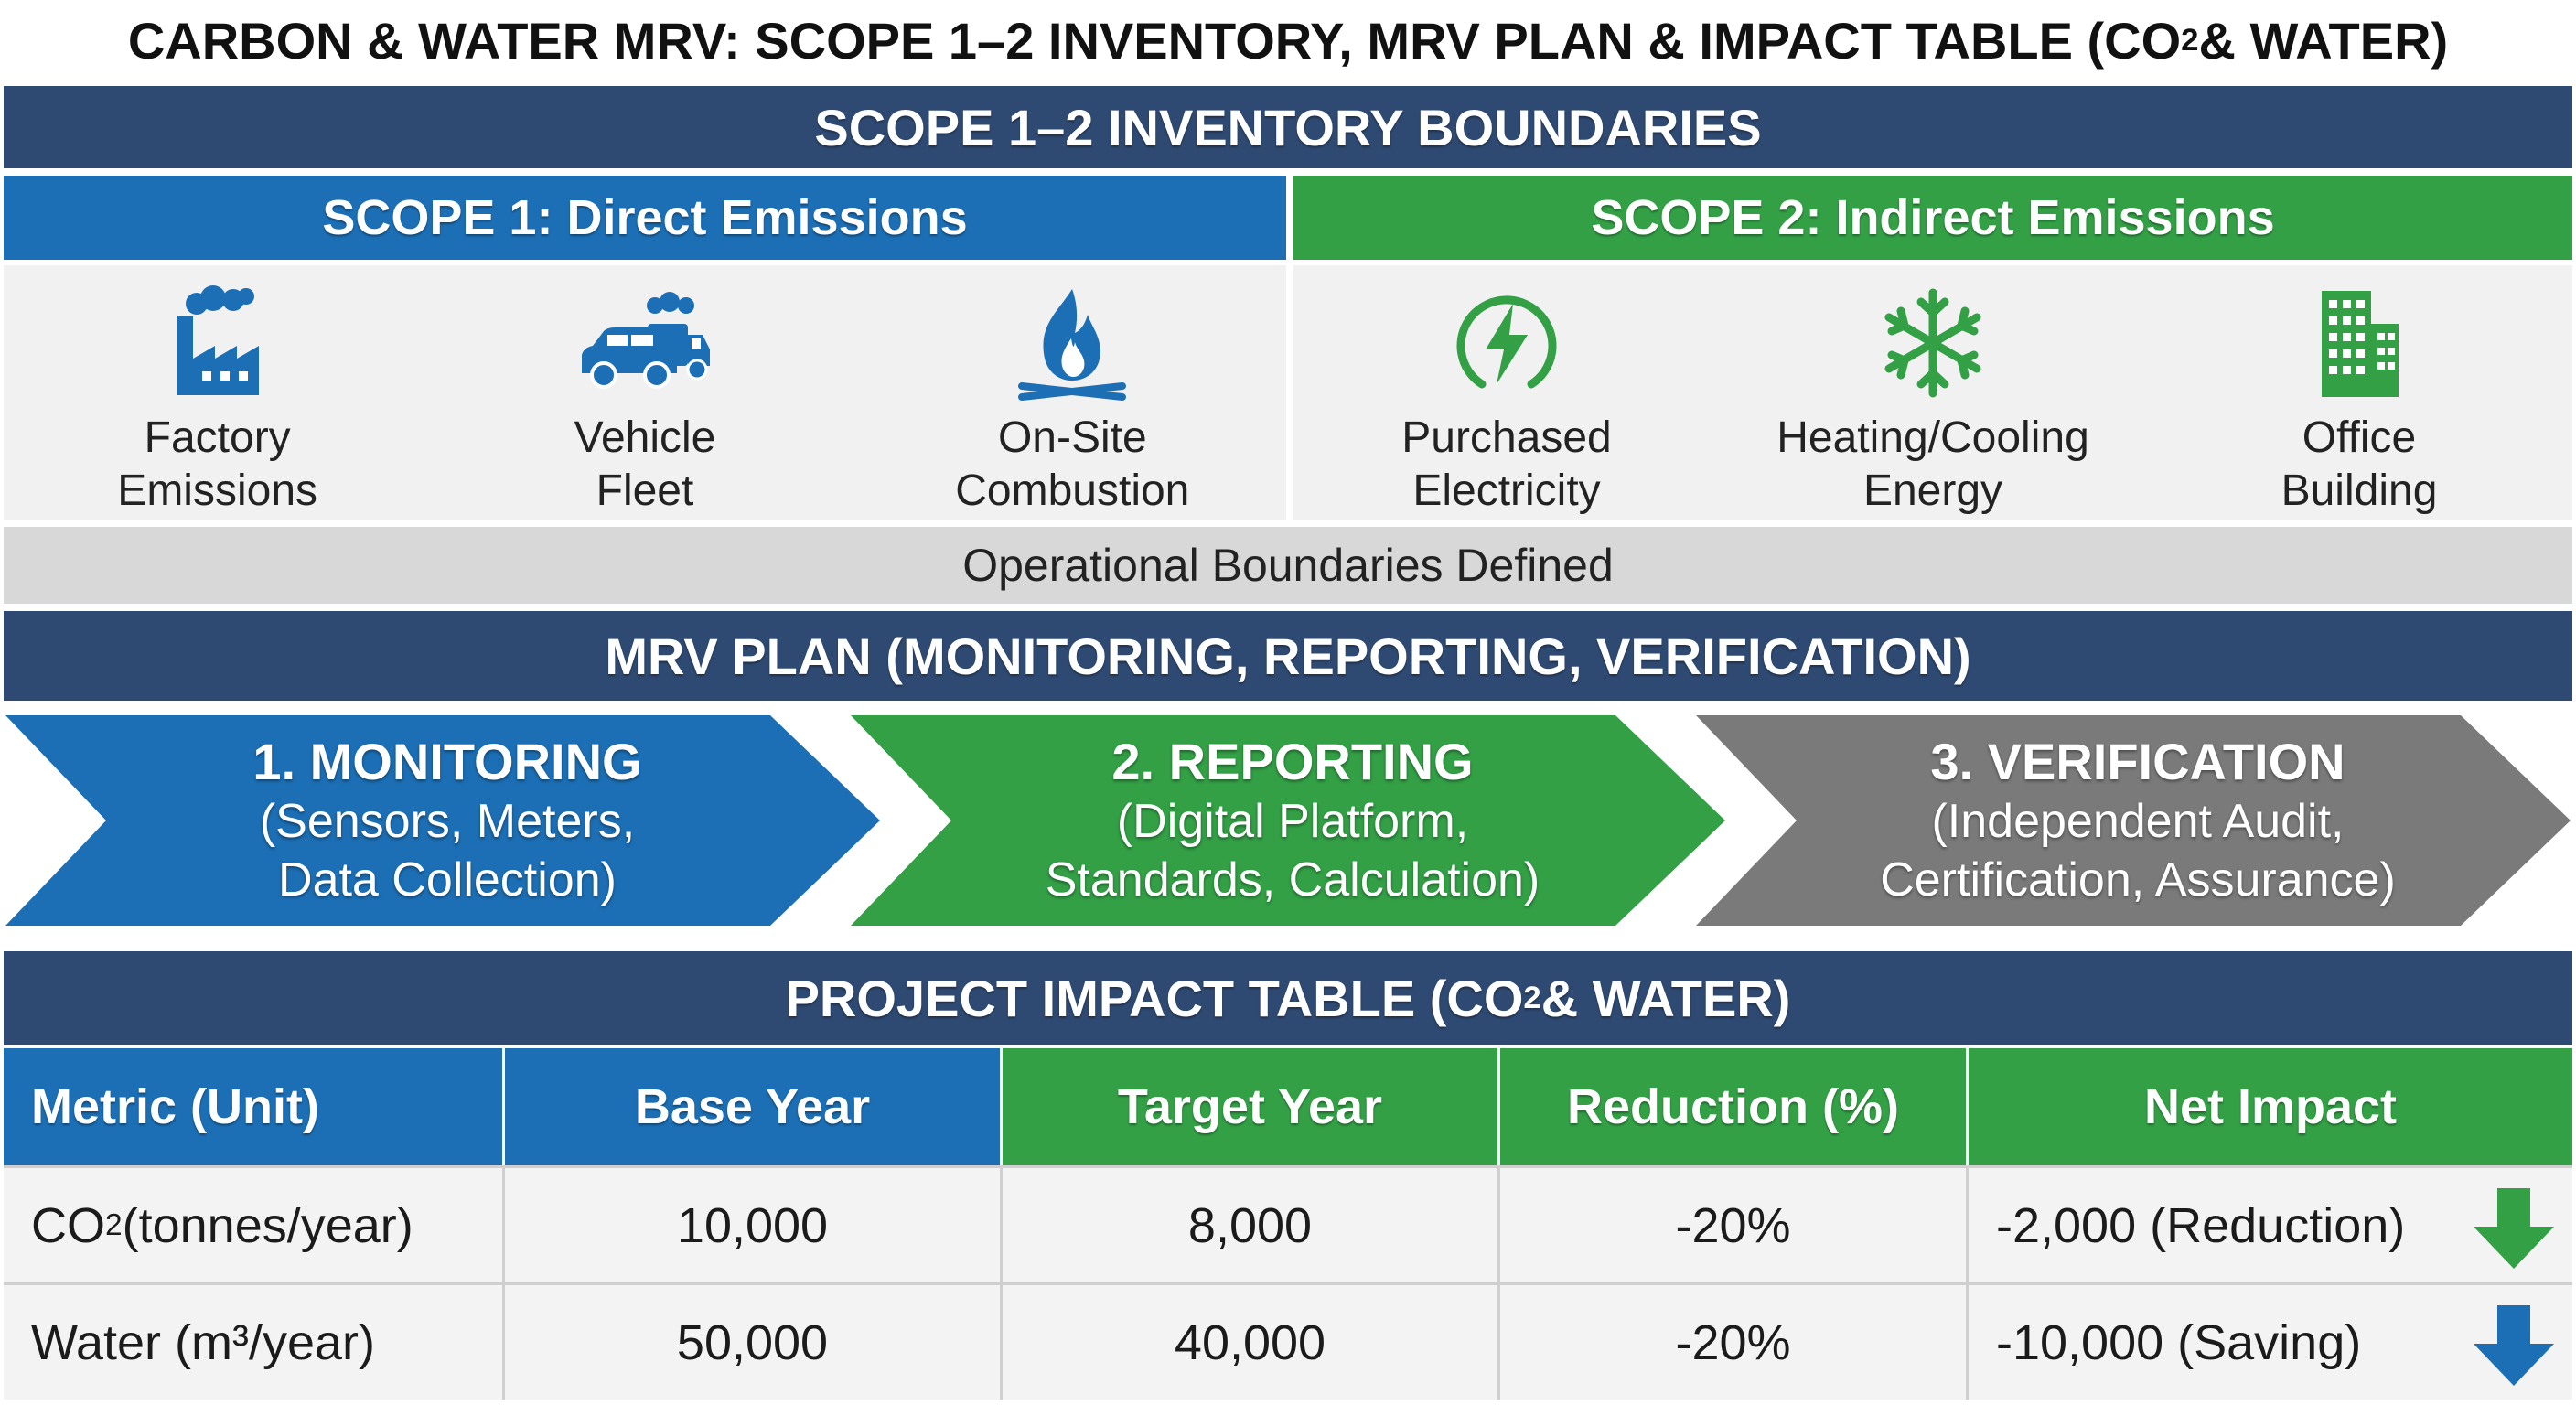 The height and width of the screenshot is (1405, 2576). Describe the element at coordinates (754, 1342) in the screenshot. I see `cell-base-year: 50,000` at that location.